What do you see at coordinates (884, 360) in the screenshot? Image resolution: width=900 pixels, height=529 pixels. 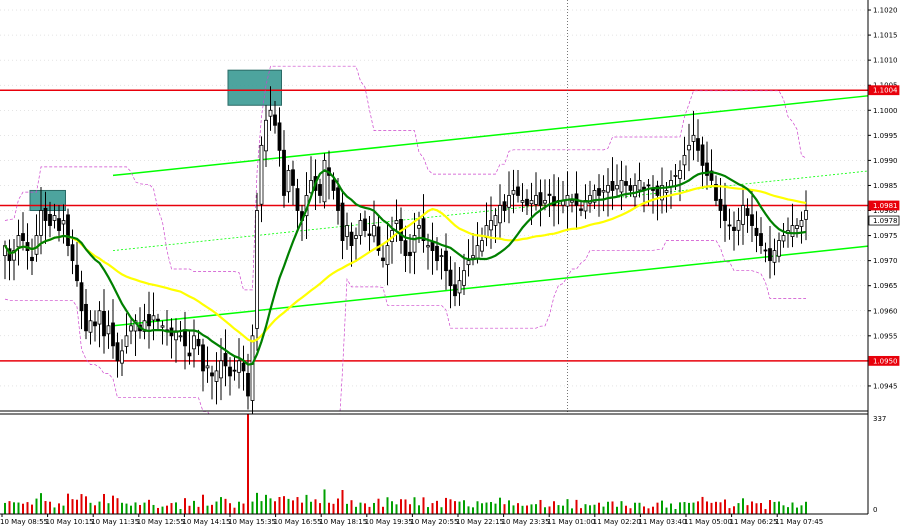 I see `price-flag-box` at bounding box center [884, 360].